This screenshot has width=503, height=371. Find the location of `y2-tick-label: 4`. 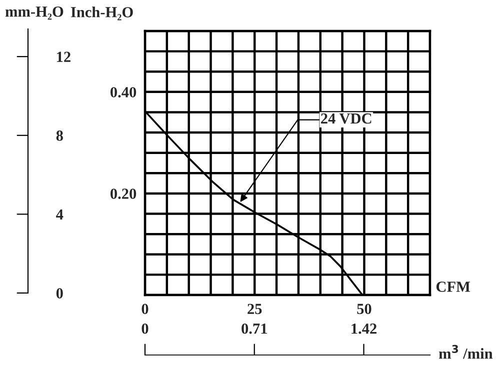

y2-tick-label: 4 is located at coordinates (60, 214).